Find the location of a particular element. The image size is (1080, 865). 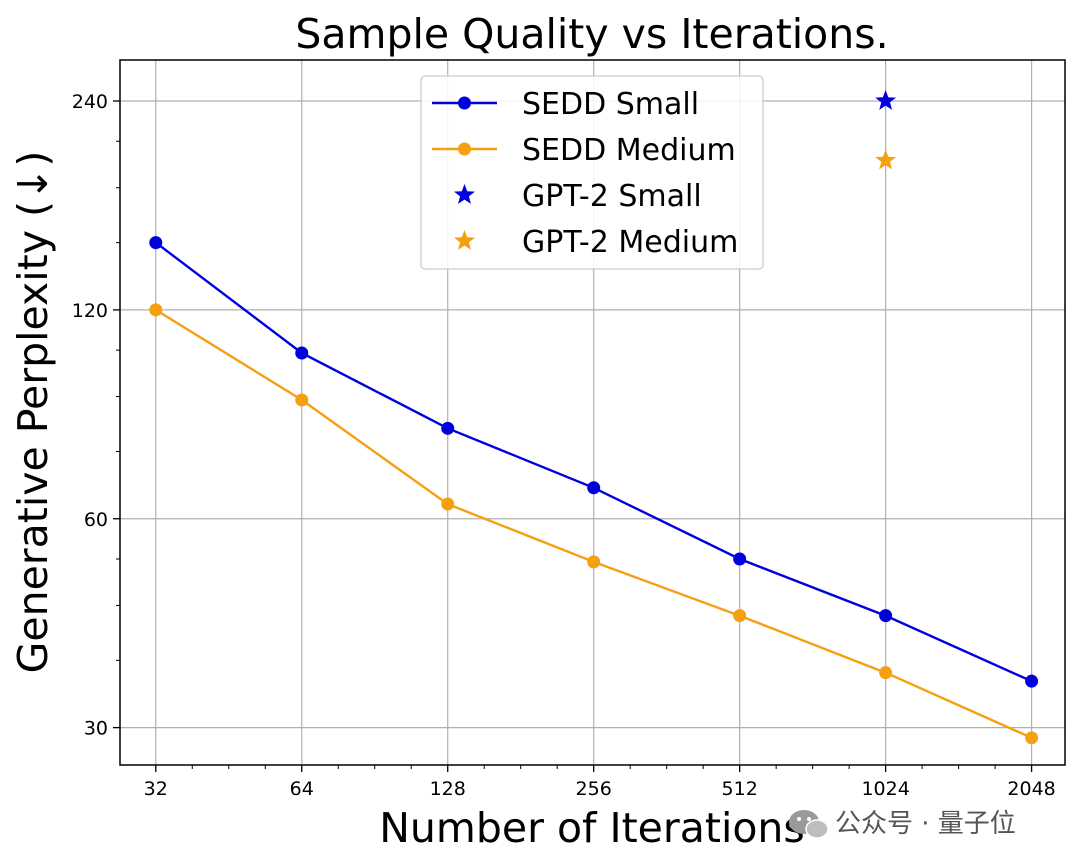

y-axis-label: Generative Perplexity (↓) is located at coordinates (33, 412).